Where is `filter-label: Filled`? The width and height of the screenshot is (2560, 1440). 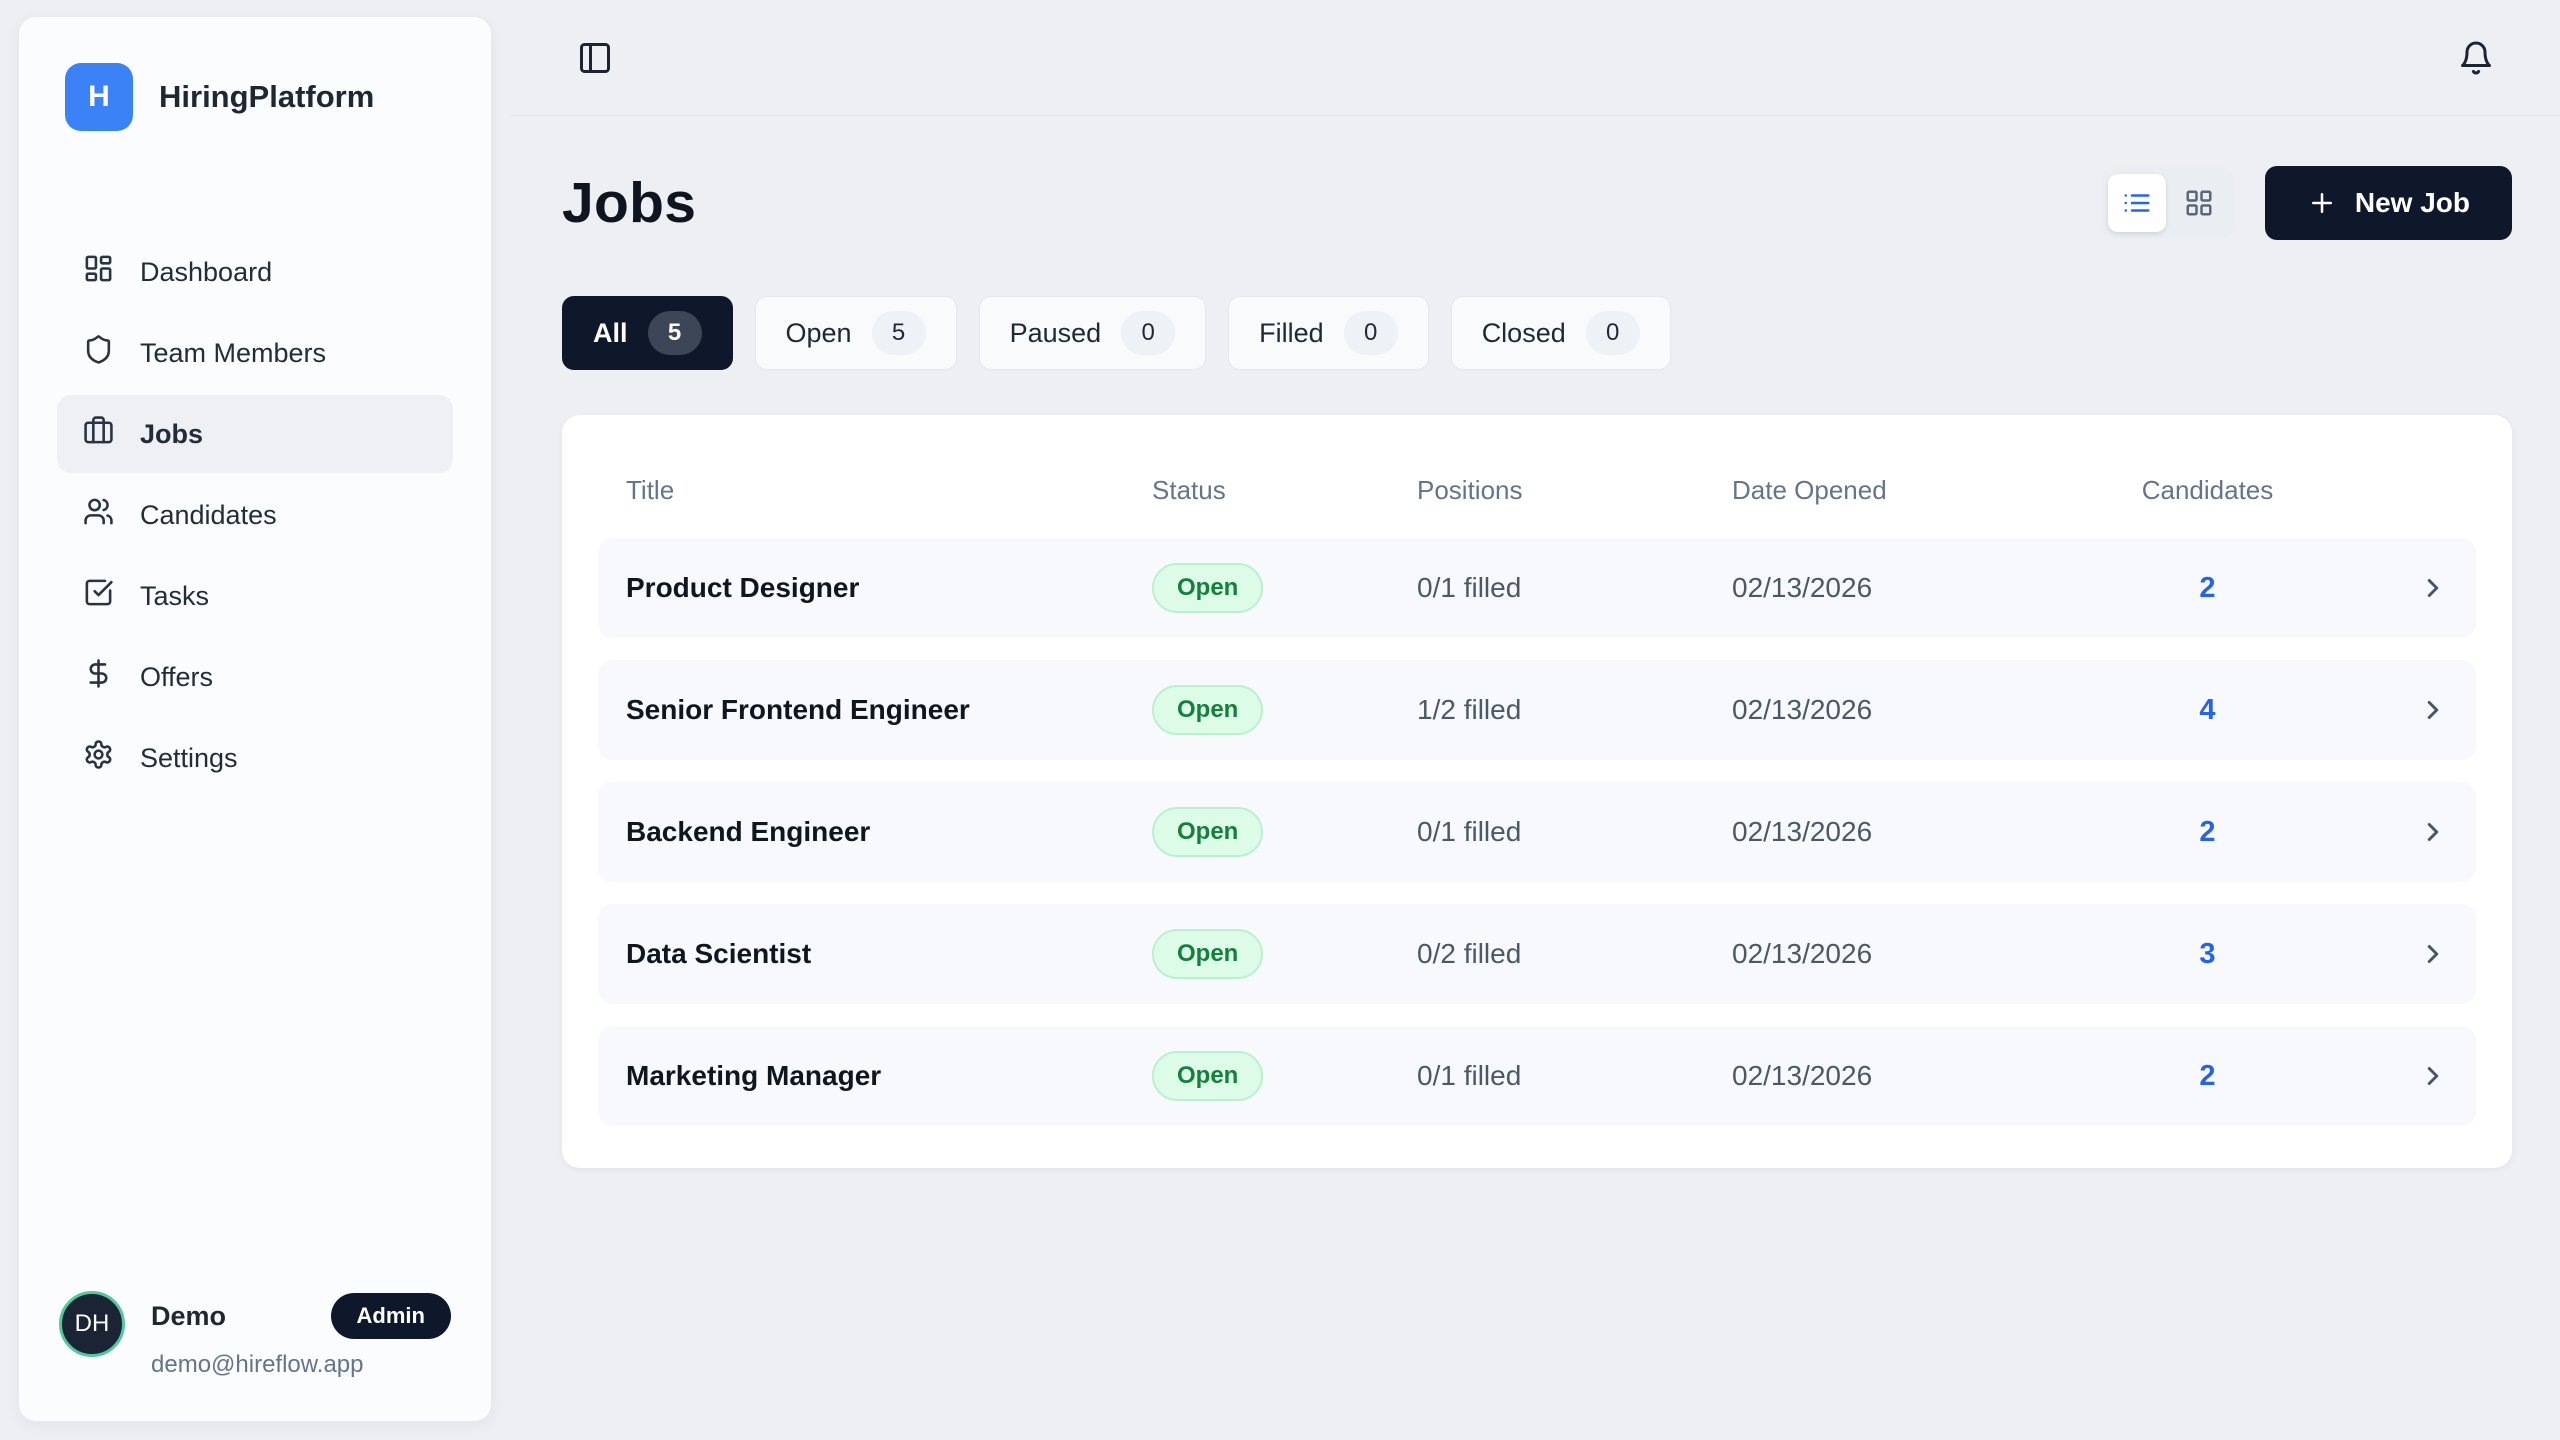 filter-label: Filled is located at coordinates (1291, 332).